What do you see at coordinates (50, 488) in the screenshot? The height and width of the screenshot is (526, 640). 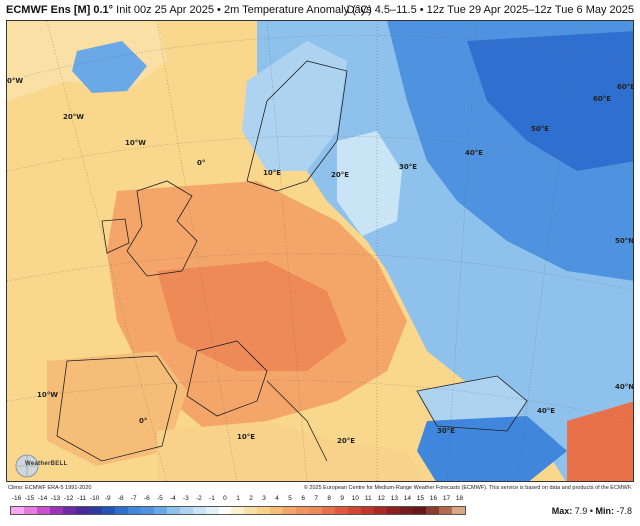 I see `climo-credit: Climo: ECMWF ERA-5 1991-2020` at bounding box center [50, 488].